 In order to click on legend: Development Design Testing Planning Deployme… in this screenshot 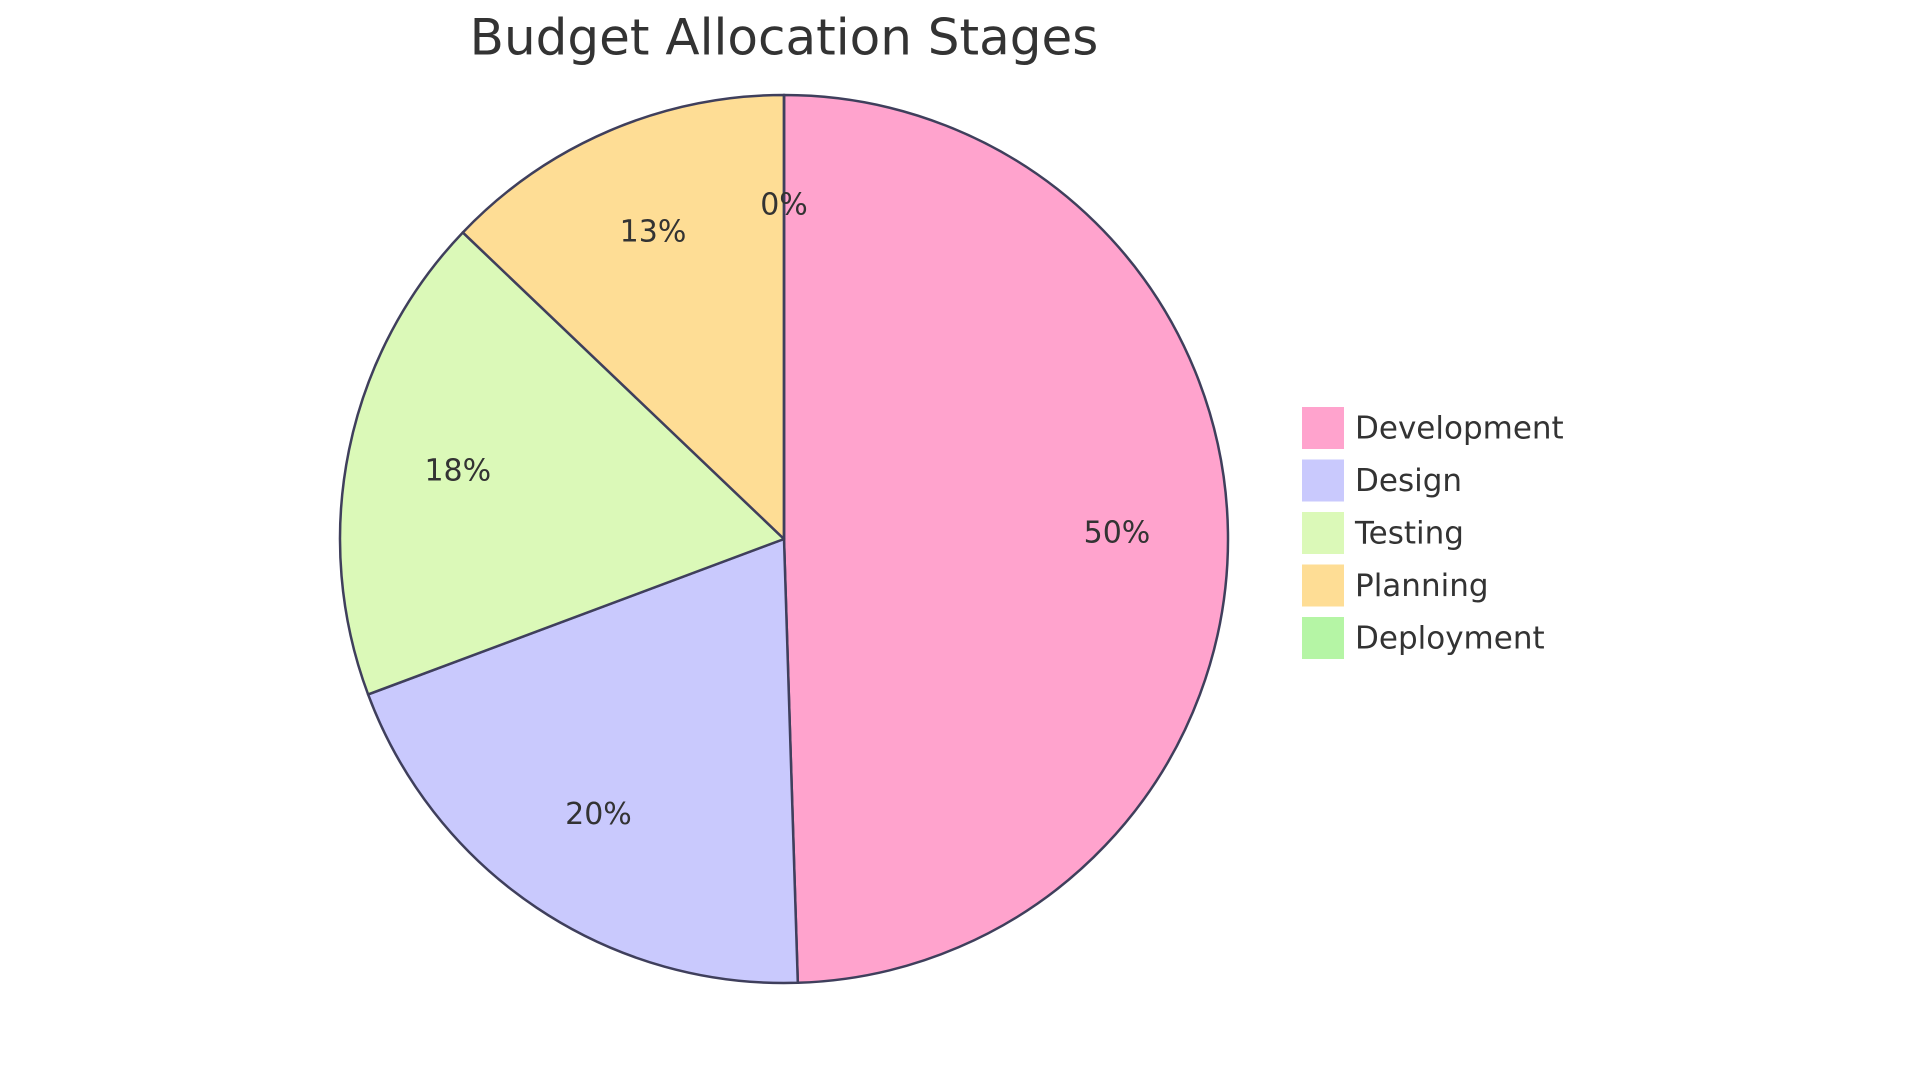, I will do `click(1432, 533)`.